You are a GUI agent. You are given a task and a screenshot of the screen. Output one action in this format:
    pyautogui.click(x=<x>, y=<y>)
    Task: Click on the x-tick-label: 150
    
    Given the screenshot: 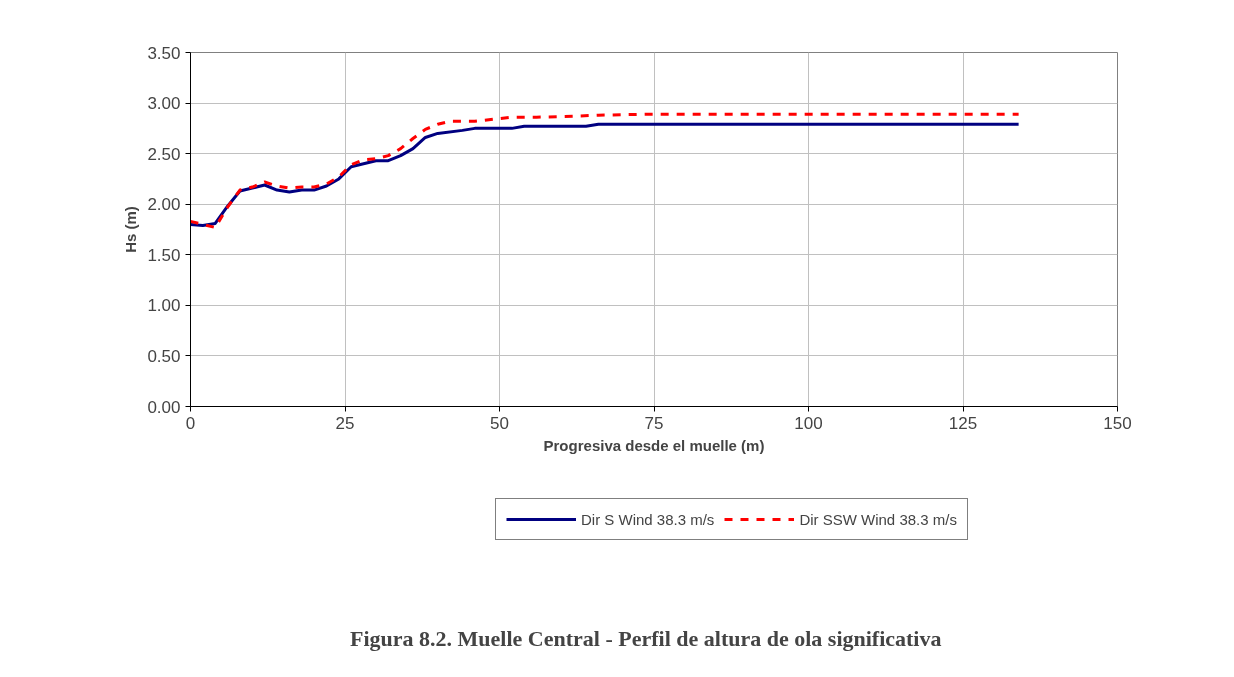 What is the action you would take?
    pyautogui.click(x=1117, y=423)
    